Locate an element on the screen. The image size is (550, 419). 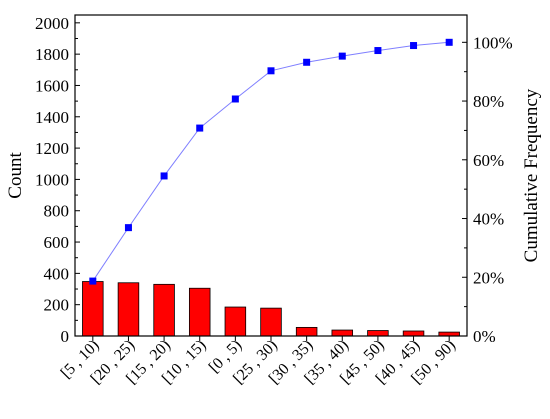
y-axis-title: Count is located at coordinates (15, 175).